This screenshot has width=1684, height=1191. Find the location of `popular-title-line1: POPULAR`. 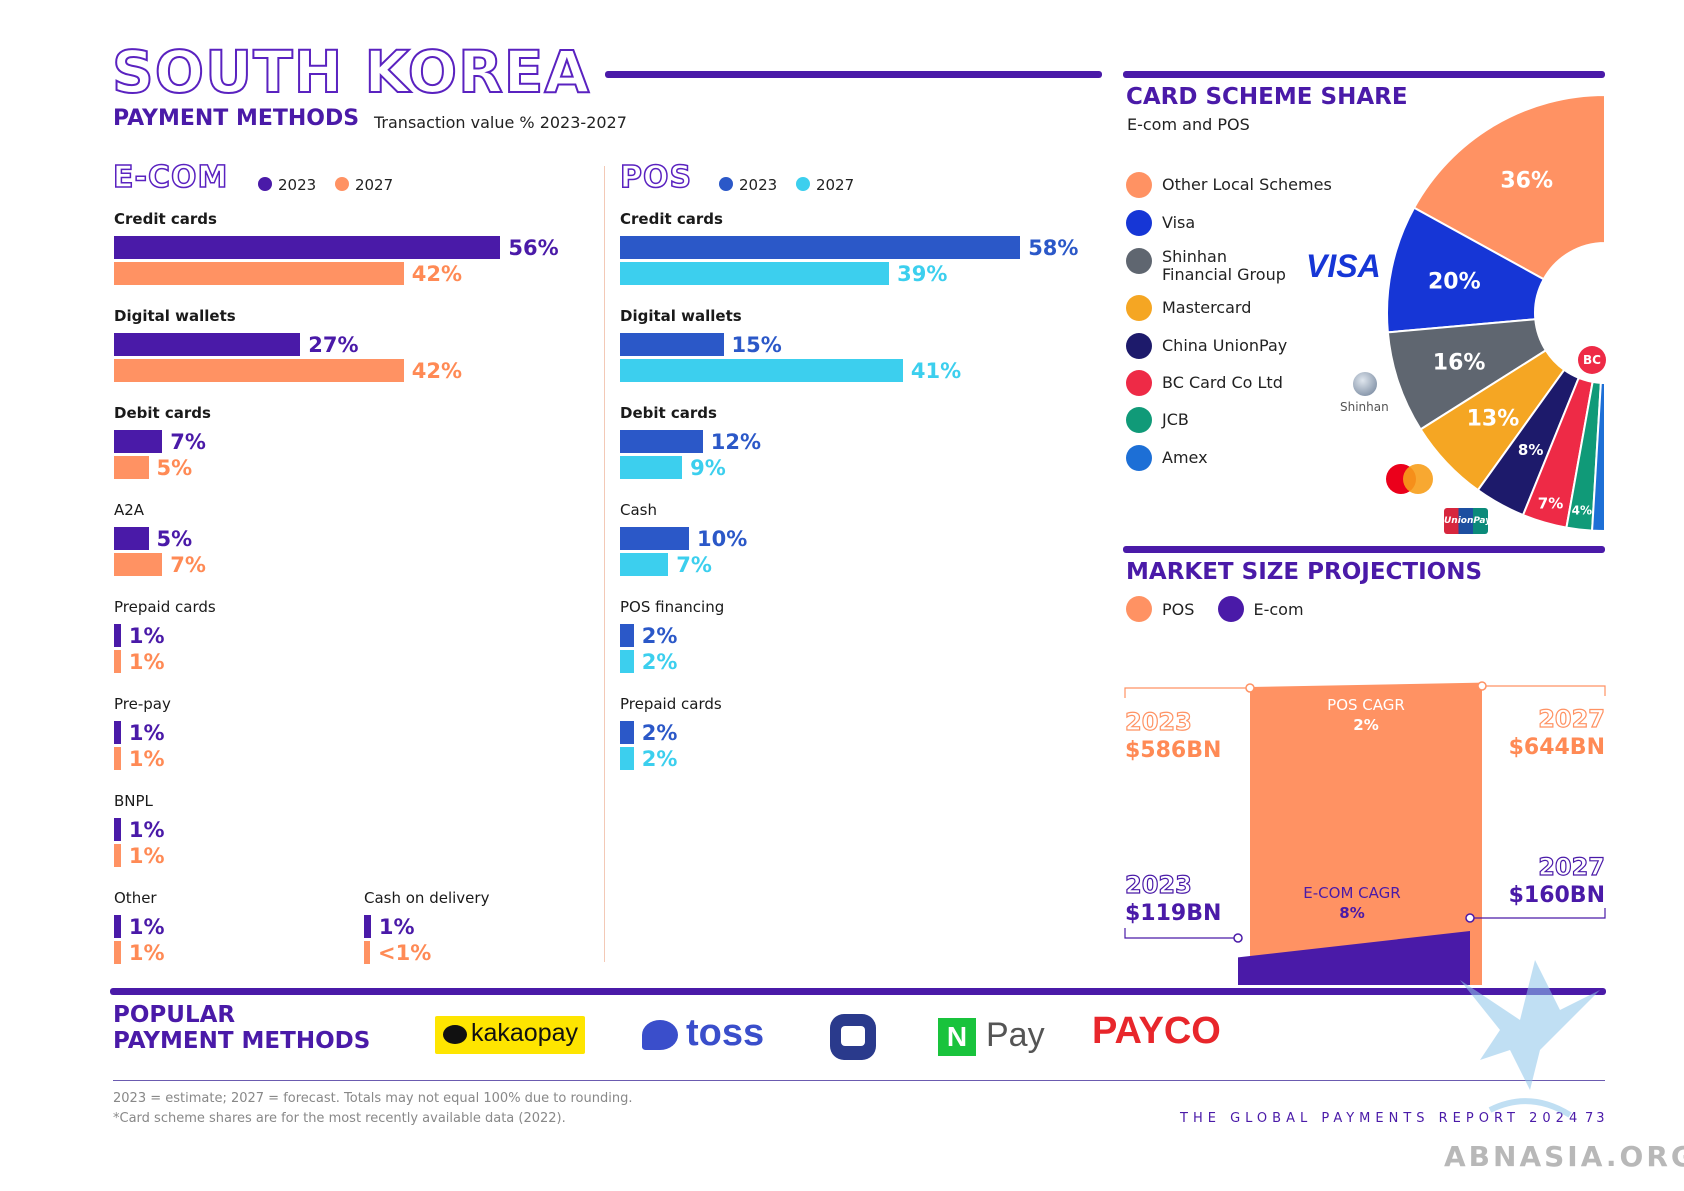

popular-title-line1: POPULAR is located at coordinates (174, 1015).